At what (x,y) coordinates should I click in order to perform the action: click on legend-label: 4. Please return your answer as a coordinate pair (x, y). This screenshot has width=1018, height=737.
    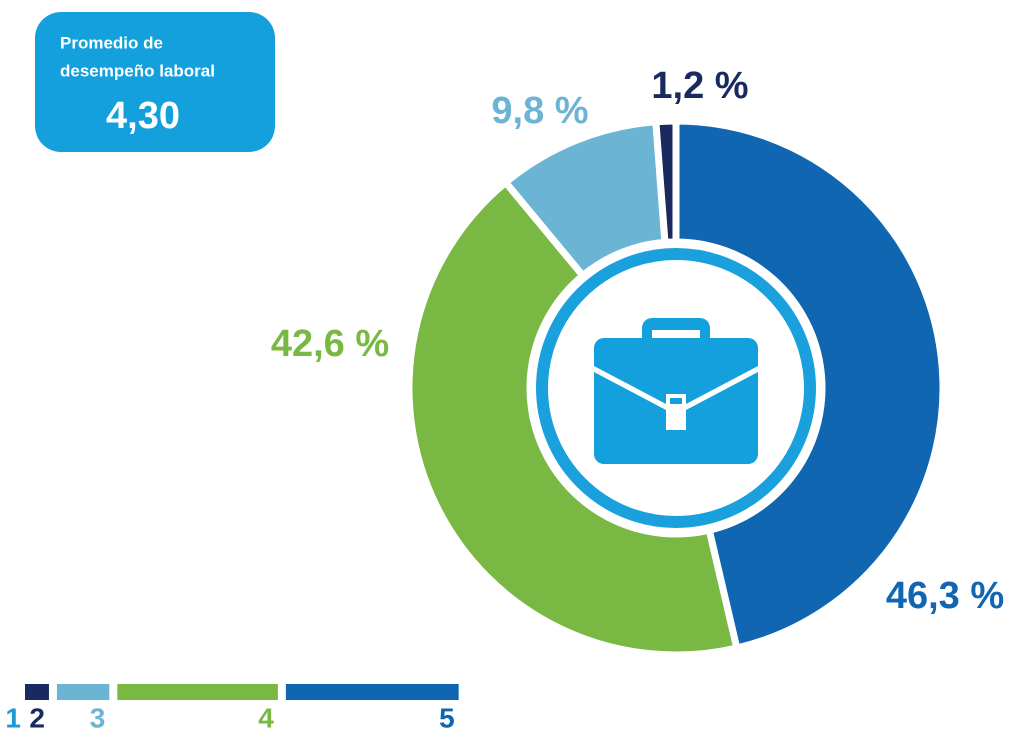
    Looking at the image, I should click on (266, 717).